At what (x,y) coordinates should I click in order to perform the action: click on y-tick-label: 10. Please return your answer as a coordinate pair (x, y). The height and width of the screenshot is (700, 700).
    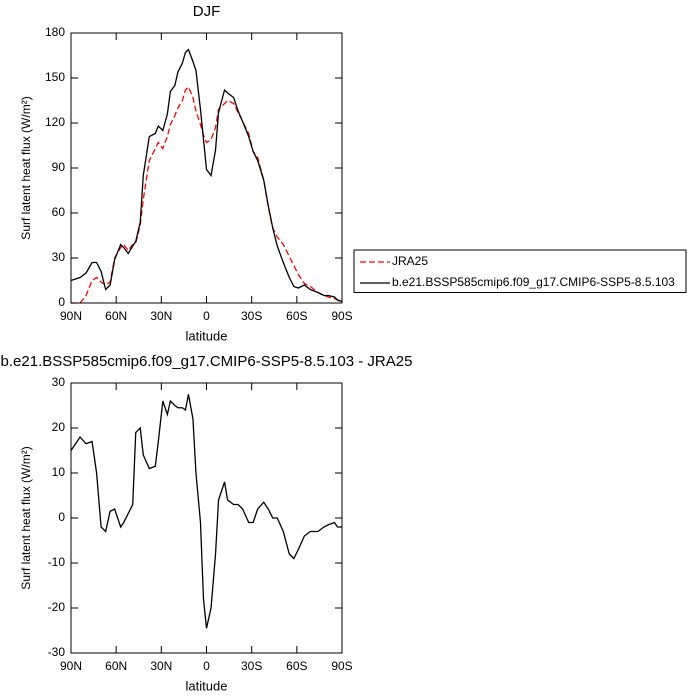
    Looking at the image, I should click on (59, 472).